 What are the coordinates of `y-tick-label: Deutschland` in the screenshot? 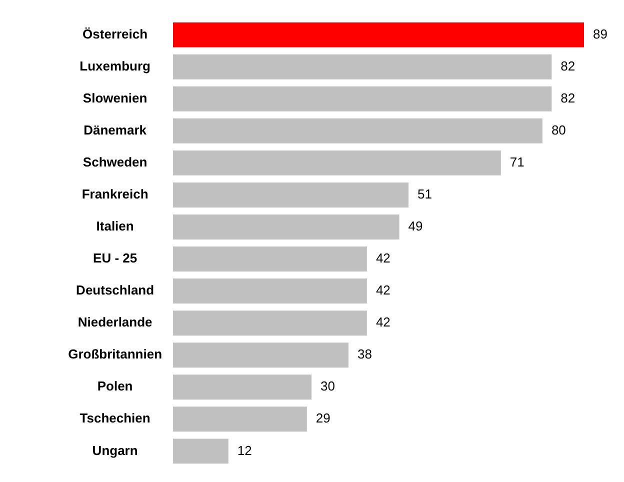 It's located at (115, 290).